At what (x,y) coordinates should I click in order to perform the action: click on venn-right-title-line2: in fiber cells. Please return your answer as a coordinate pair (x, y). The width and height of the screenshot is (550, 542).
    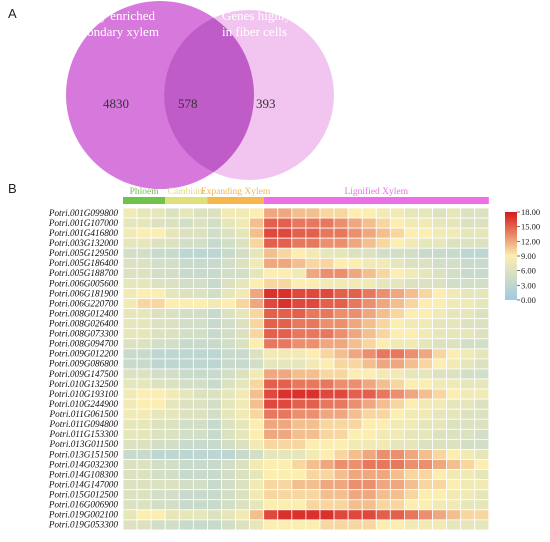
    Looking at the image, I should click on (254, 31).